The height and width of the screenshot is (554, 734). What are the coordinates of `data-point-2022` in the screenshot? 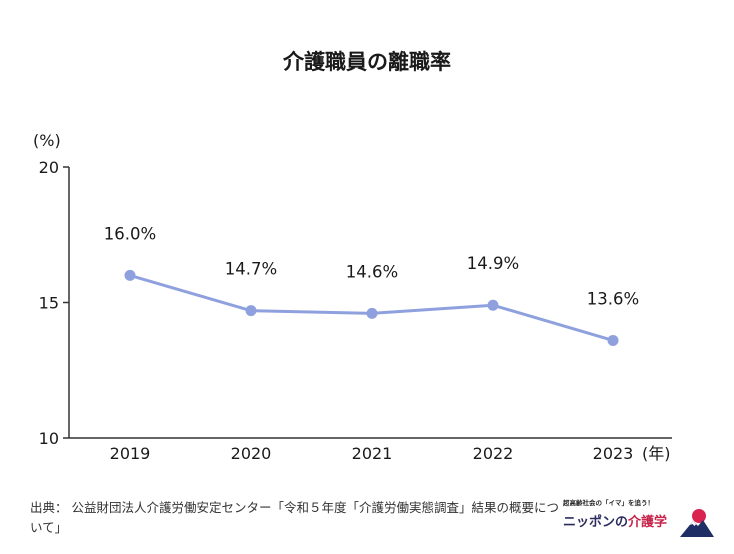 It's located at (493, 305).